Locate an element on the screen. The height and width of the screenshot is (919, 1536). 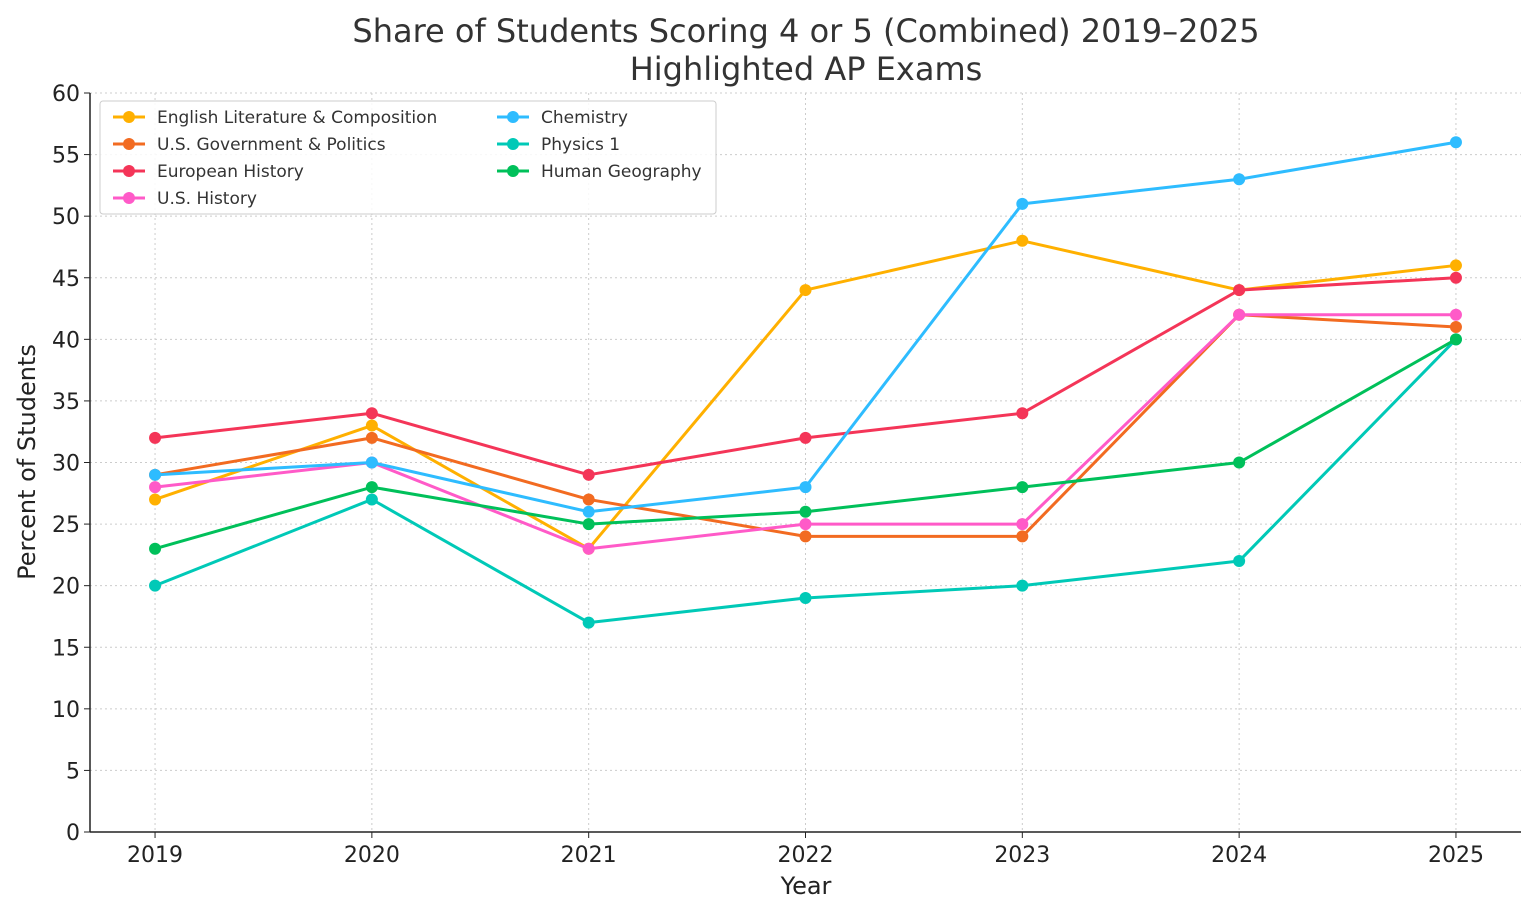
legend-label: Chemistry is located at coordinates (584, 118).